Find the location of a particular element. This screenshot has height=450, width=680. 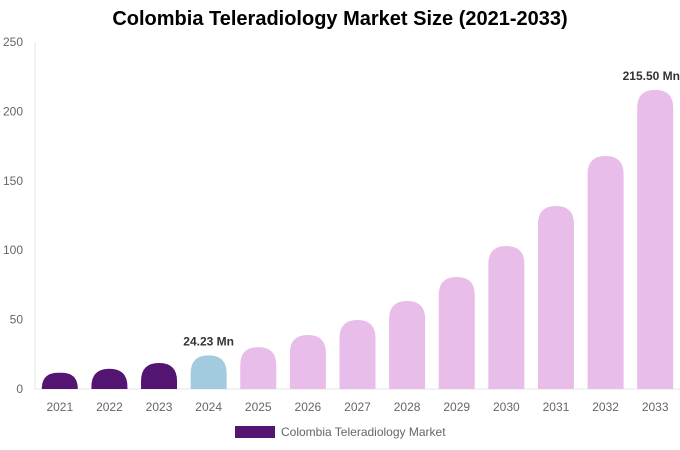

bar-2023 is located at coordinates (159, 376).